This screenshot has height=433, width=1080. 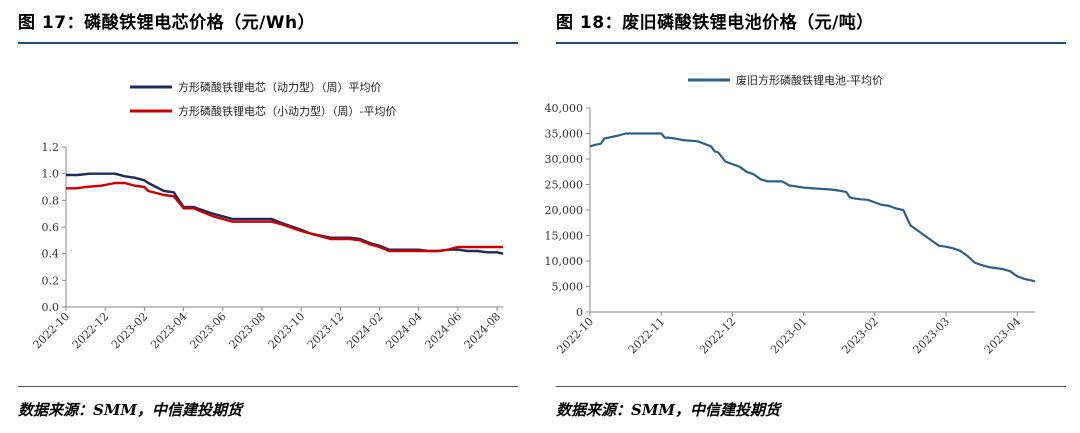 What do you see at coordinates (932, 336) in the screenshot?
I see `x-tick-label: 2023-03` at bounding box center [932, 336].